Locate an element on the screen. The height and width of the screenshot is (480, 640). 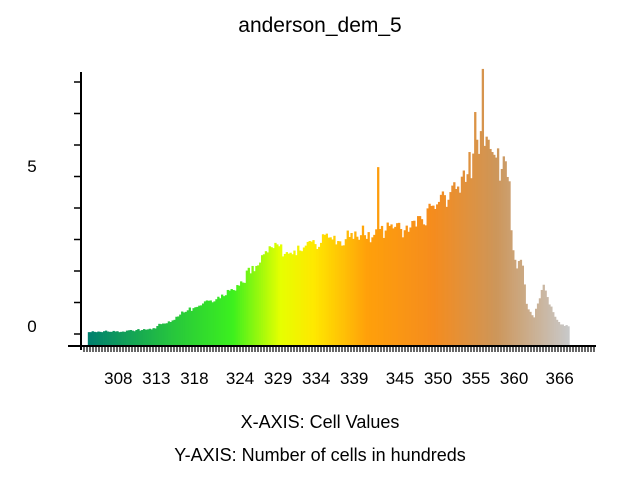
x-tick-label: 313 is located at coordinates (156, 378).